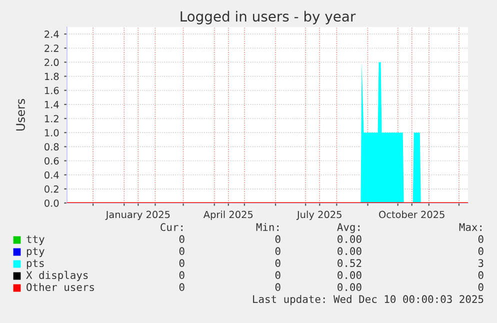 The height and width of the screenshot is (323, 497). I want to click on y-tick-label: 0.0, so click(51, 203).